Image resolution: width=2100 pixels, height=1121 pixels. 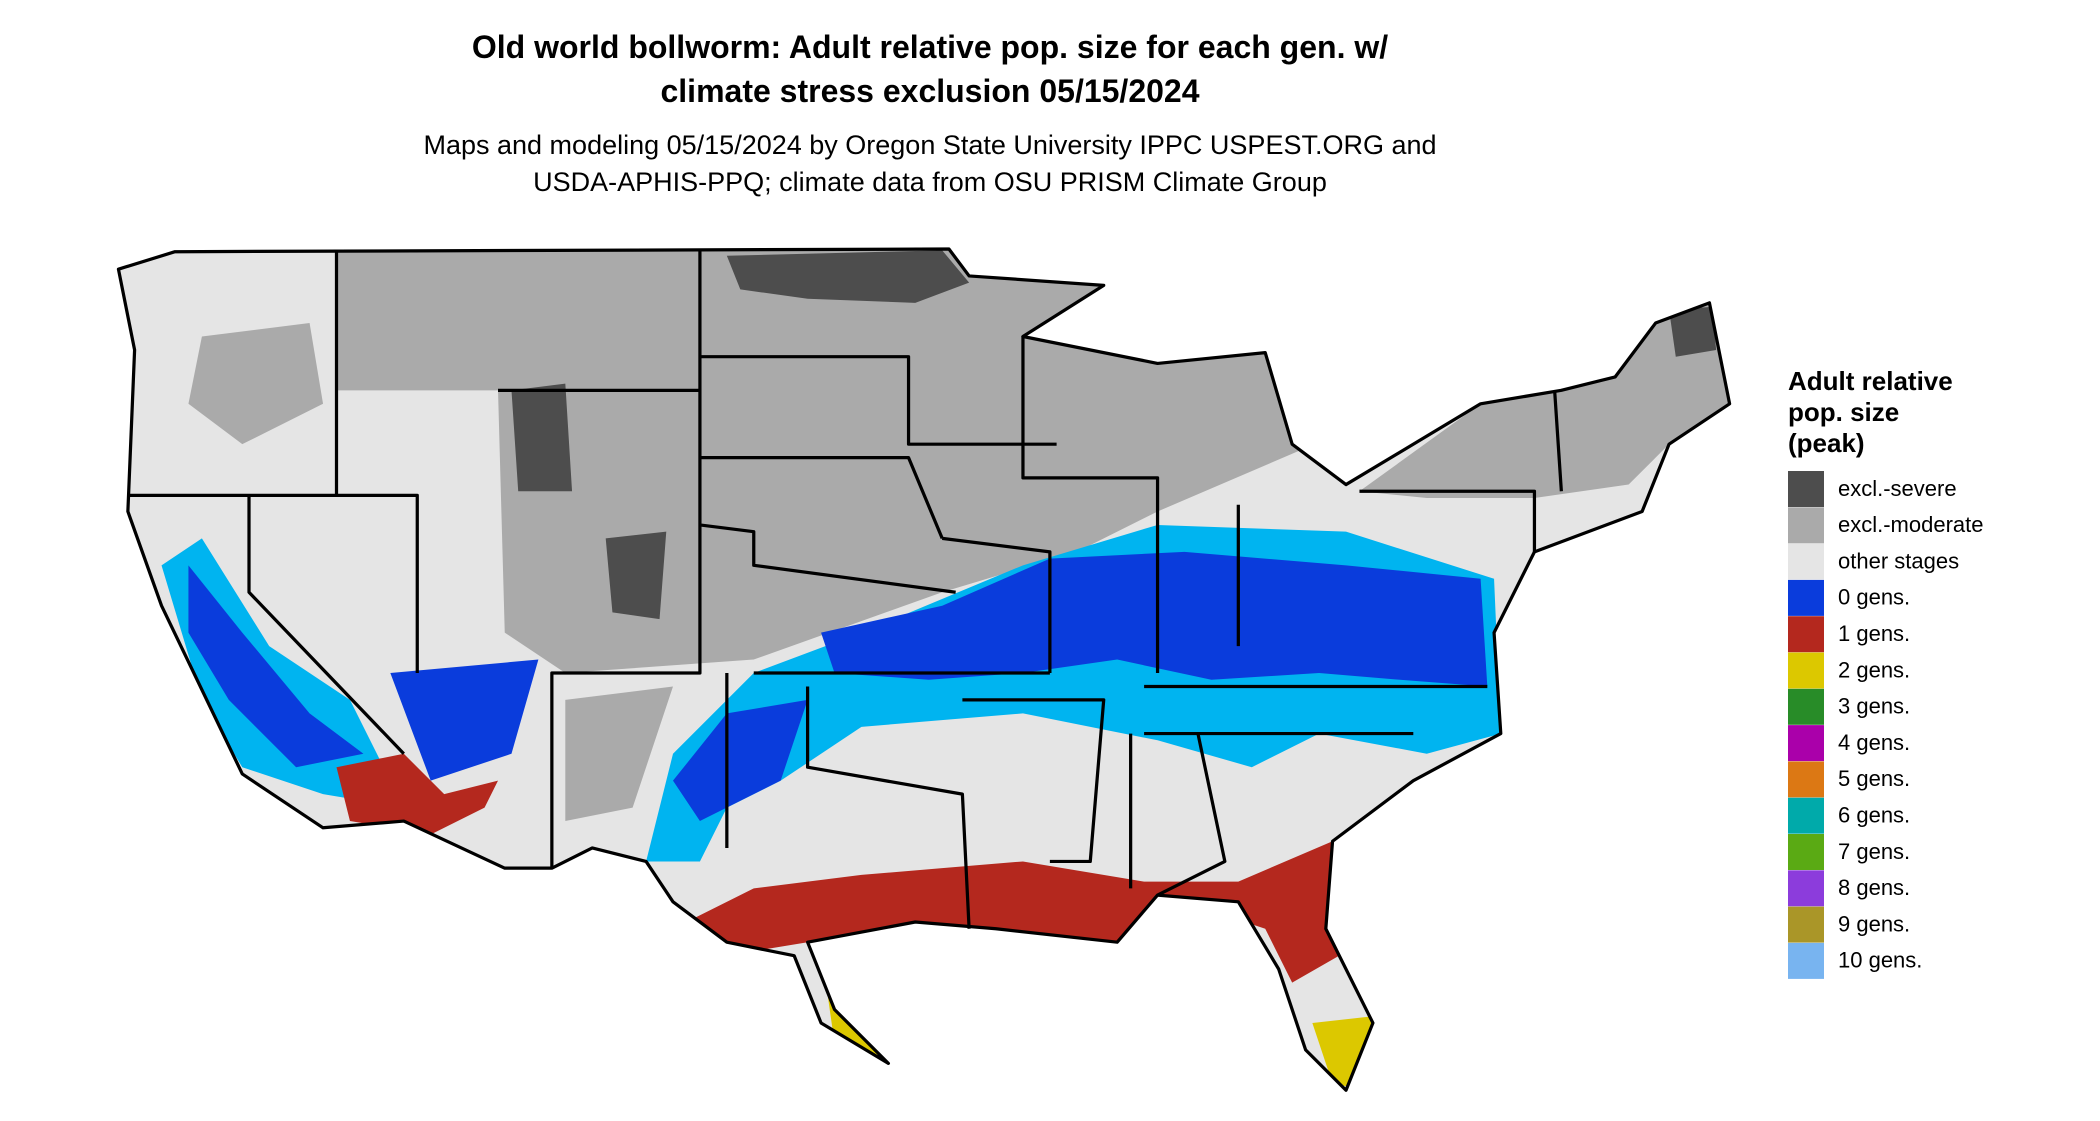 I want to click on legend-label: 8 gens., so click(x=1874, y=887).